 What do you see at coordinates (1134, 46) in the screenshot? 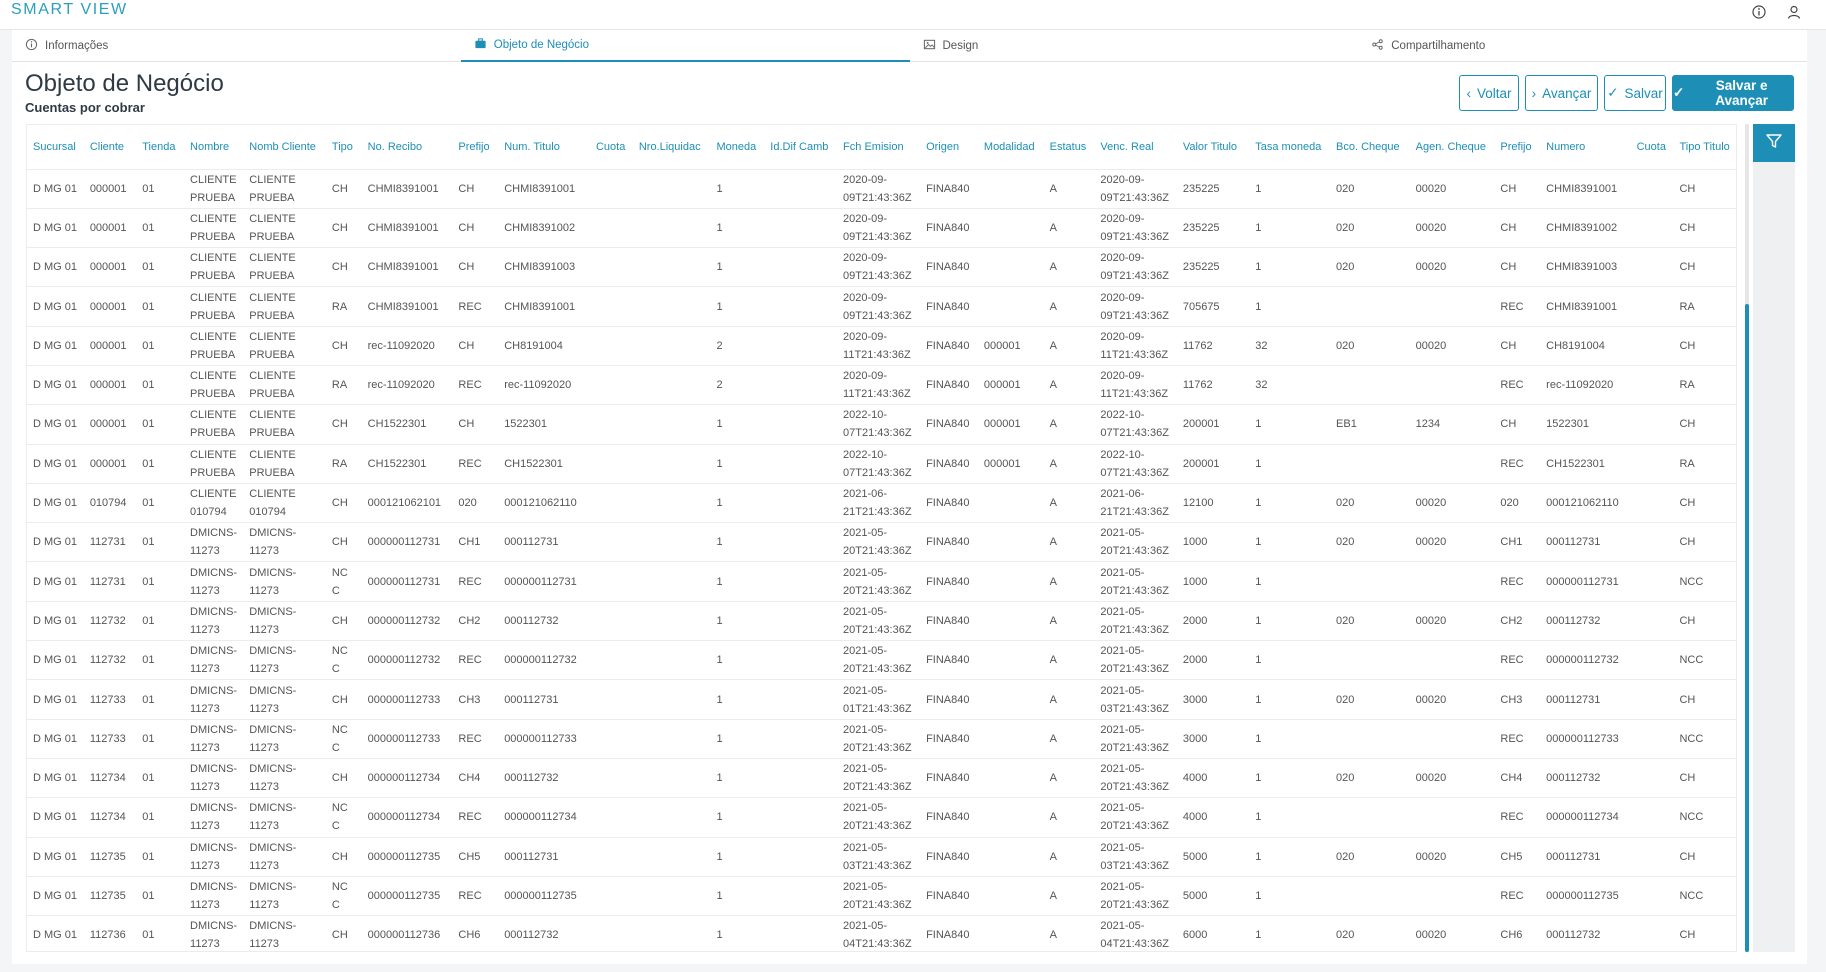
I see `tab-design: Design` at bounding box center [1134, 46].